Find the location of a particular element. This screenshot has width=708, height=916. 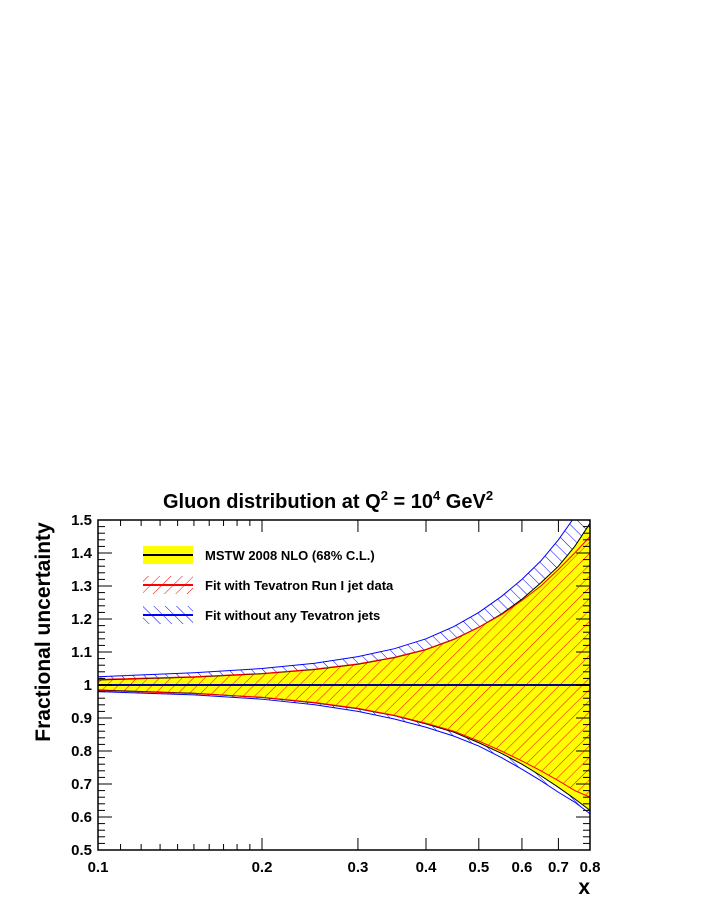

y-tick-label: 0.8 is located at coordinates (81, 751).